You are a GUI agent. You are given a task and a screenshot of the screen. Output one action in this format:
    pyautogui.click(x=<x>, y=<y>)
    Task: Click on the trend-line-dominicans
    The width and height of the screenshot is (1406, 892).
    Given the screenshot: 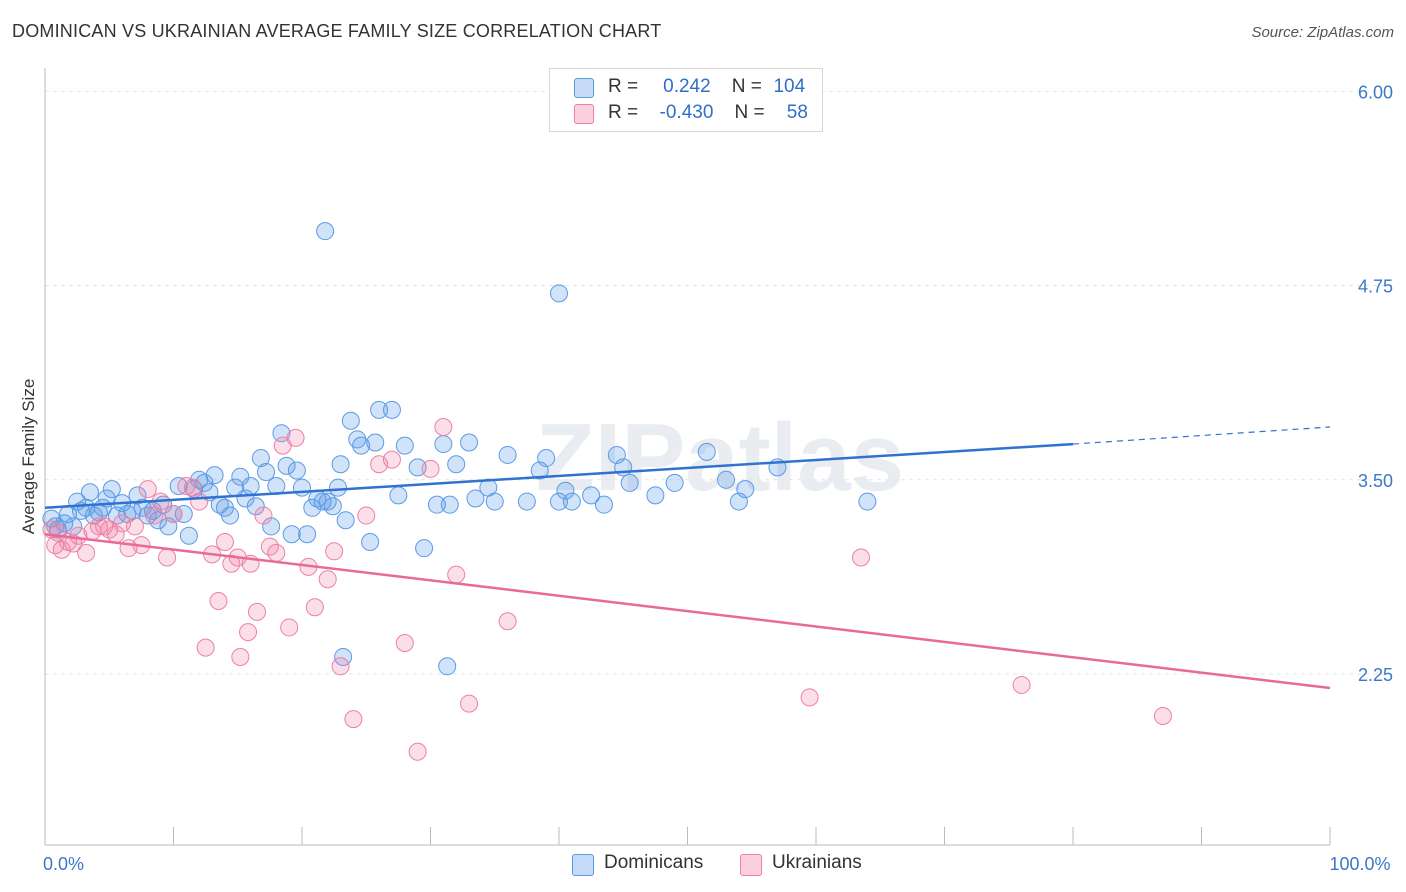 What is the action you would take?
    pyautogui.click(x=559, y=476)
    